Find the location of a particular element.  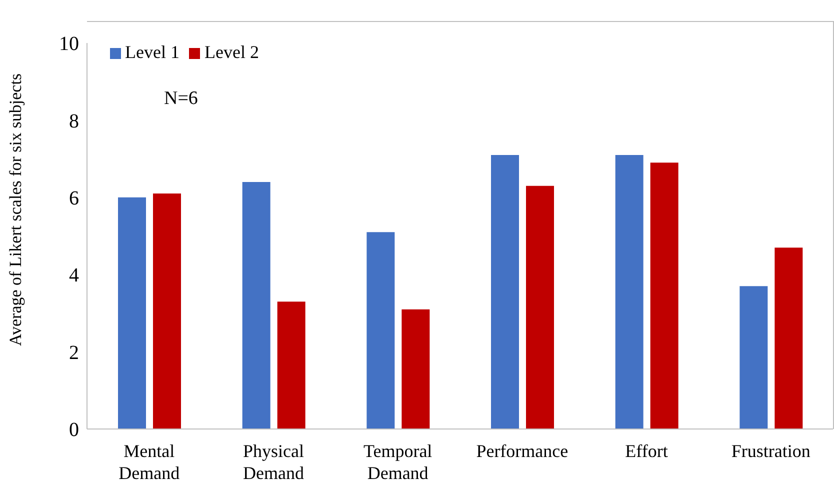

x-tick-label: Effort is located at coordinates (646, 451).